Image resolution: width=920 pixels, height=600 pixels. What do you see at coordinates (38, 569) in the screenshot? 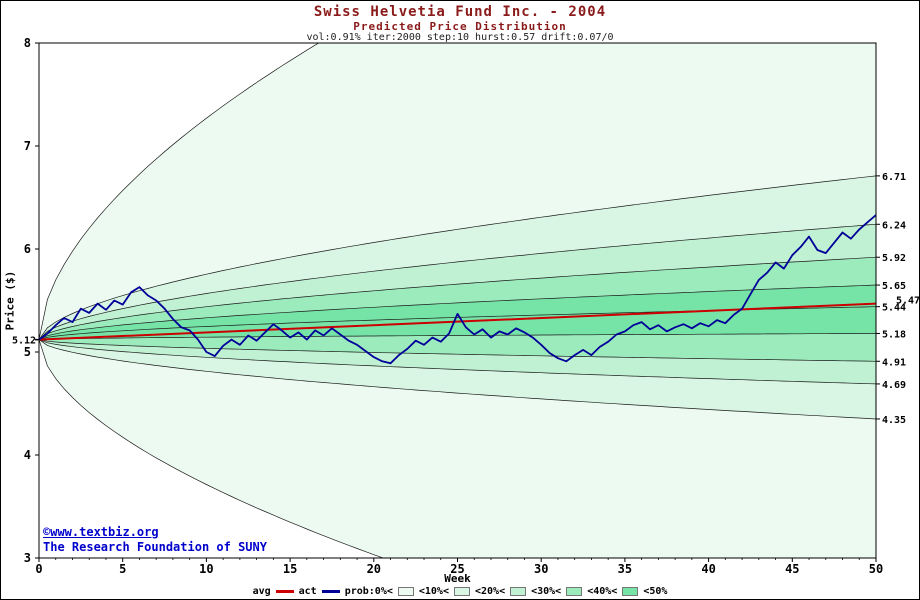
I see `x-tick-label: 0` at bounding box center [38, 569].